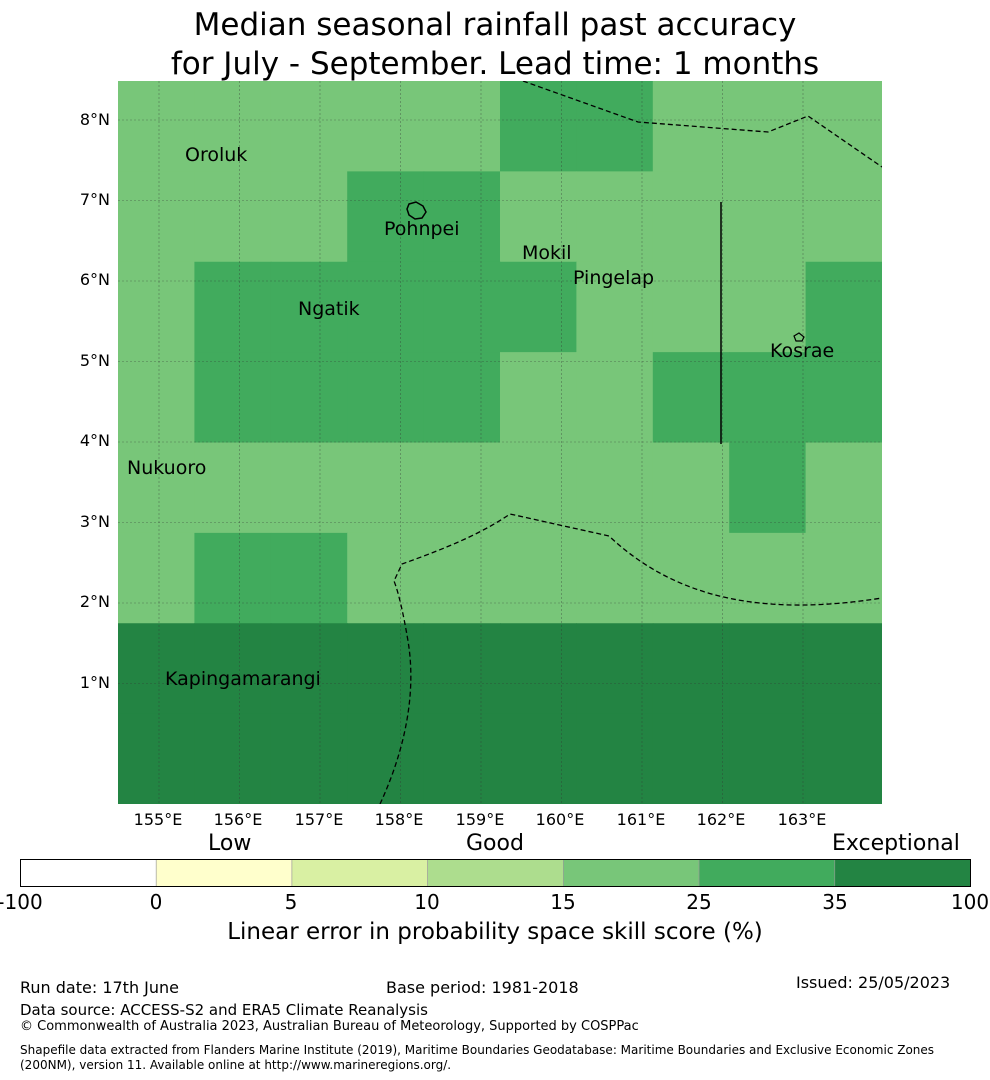 The image size is (990, 1080). What do you see at coordinates (238, 819) in the screenshot?
I see `lon-label: 156°E` at bounding box center [238, 819].